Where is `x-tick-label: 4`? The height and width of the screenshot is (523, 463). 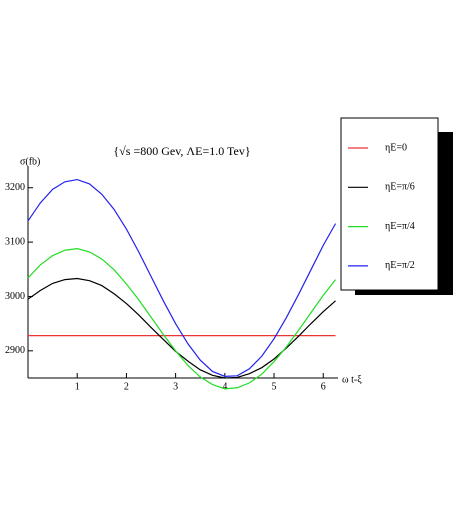 x-tick-label: 4 is located at coordinates (224, 386).